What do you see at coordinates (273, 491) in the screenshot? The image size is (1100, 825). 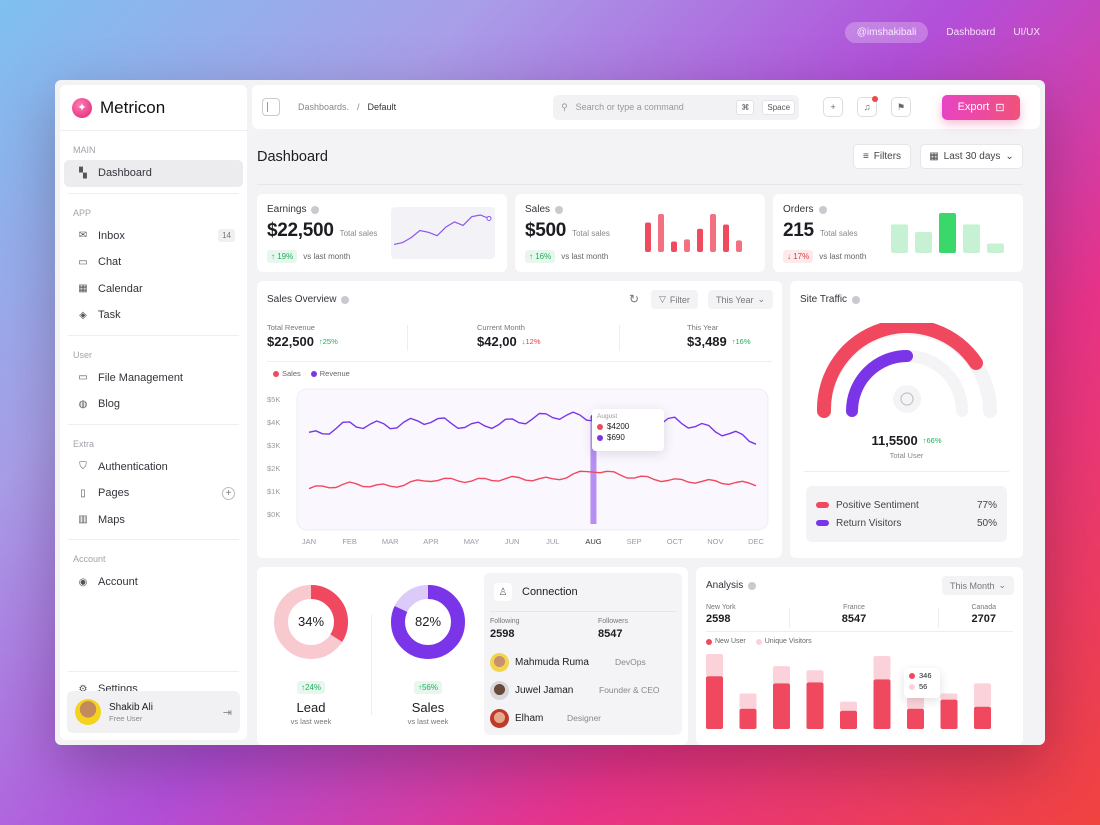 I see `y-tick-label: $1K` at bounding box center [273, 491].